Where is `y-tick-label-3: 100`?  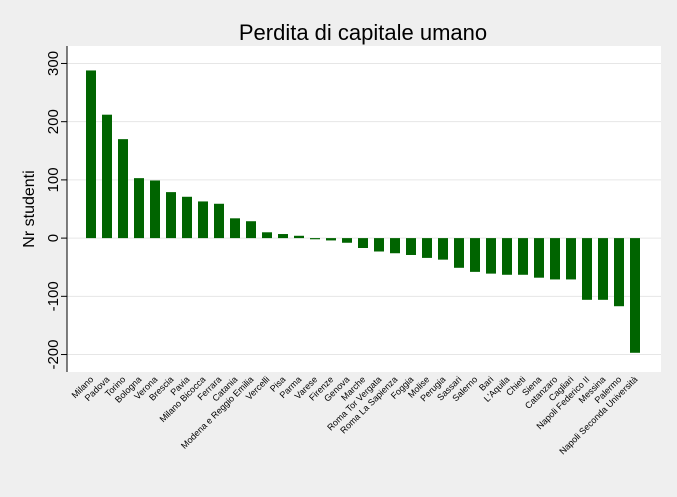 y-tick-label-3: 100 is located at coordinates (53, 179).